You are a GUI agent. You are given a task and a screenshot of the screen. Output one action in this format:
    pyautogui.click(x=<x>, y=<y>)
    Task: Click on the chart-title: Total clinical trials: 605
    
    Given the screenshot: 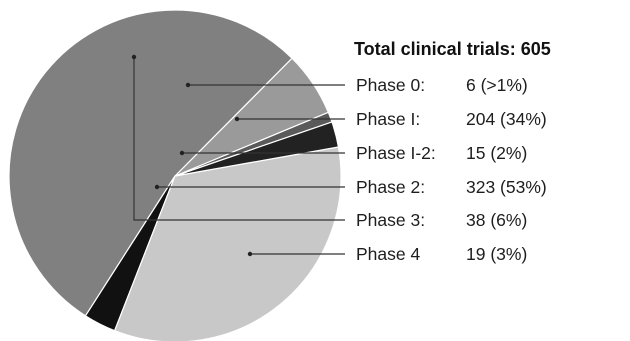 What is the action you would take?
    pyautogui.click(x=452, y=49)
    